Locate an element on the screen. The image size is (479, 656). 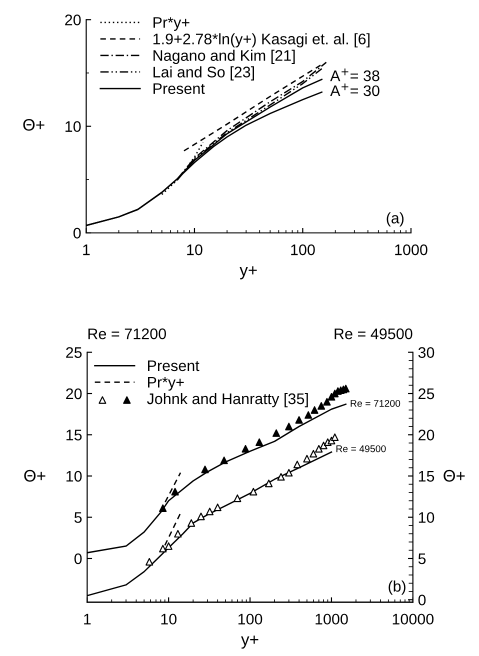
y2-tick-label: 5 is located at coordinates (422, 559).